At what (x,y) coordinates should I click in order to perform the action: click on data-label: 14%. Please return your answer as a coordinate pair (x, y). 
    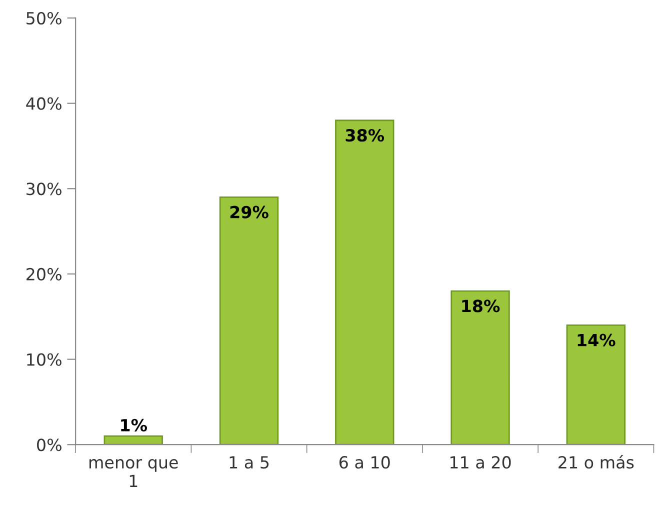
    Looking at the image, I should click on (597, 340).